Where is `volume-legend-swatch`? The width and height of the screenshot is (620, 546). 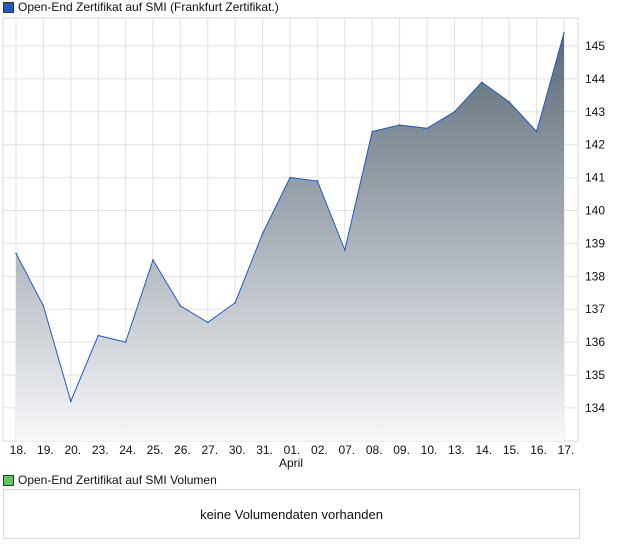 volume-legend-swatch is located at coordinates (8, 480).